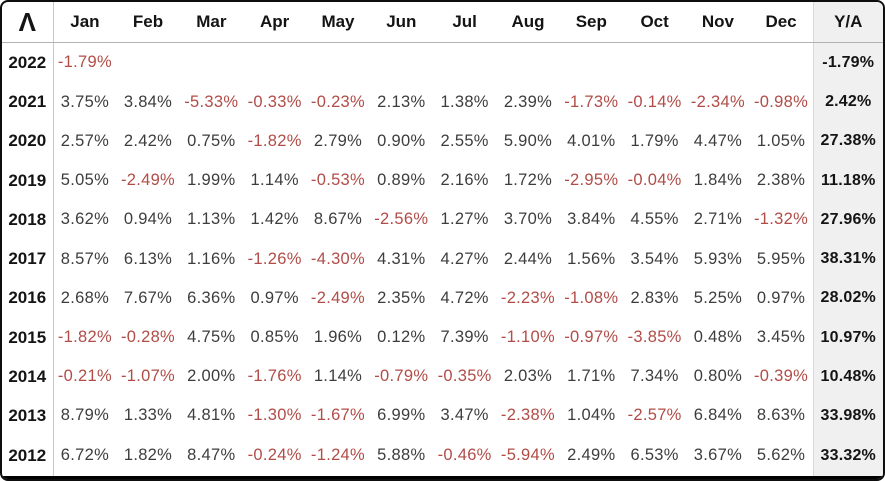 The image size is (885, 481). What do you see at coordinates (591, 180) in the screenshot?
I see `monthly-return-cell: -2.95%` at bounding box center [591, 180].